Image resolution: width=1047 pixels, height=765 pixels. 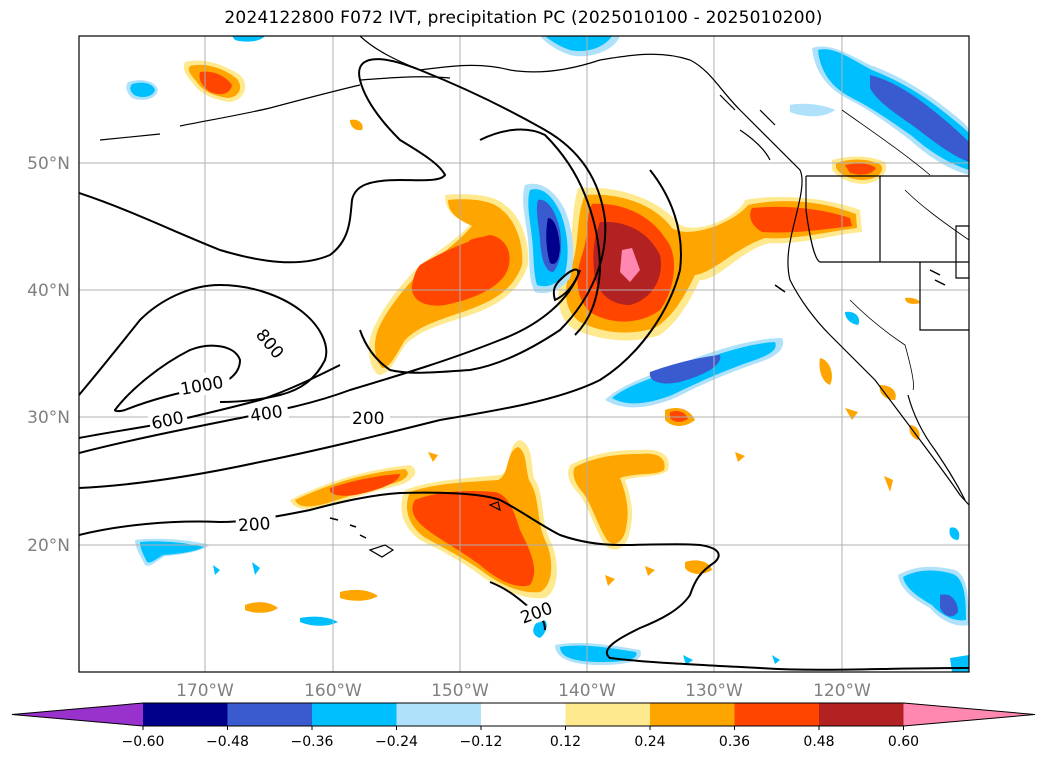 What do you see at coordinates (77, 714) in the screenshot?
I see `colorbar-extend-left` at bounding box center [77, 714].